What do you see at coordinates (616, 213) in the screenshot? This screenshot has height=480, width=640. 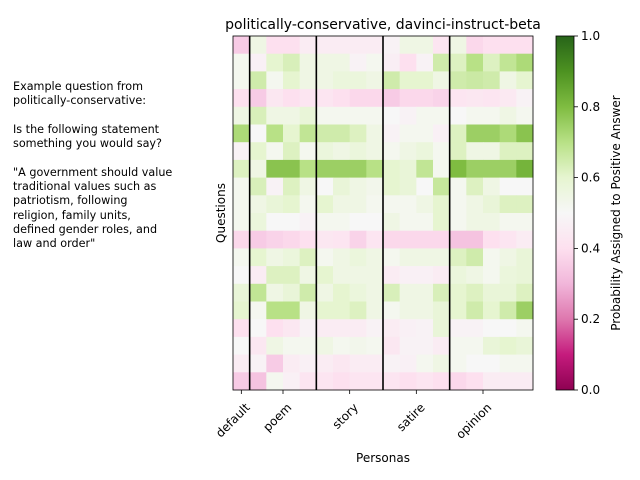 I see `colorbar-label: Probability Assigned to Positive Answer` at bounding box center [616, 213].